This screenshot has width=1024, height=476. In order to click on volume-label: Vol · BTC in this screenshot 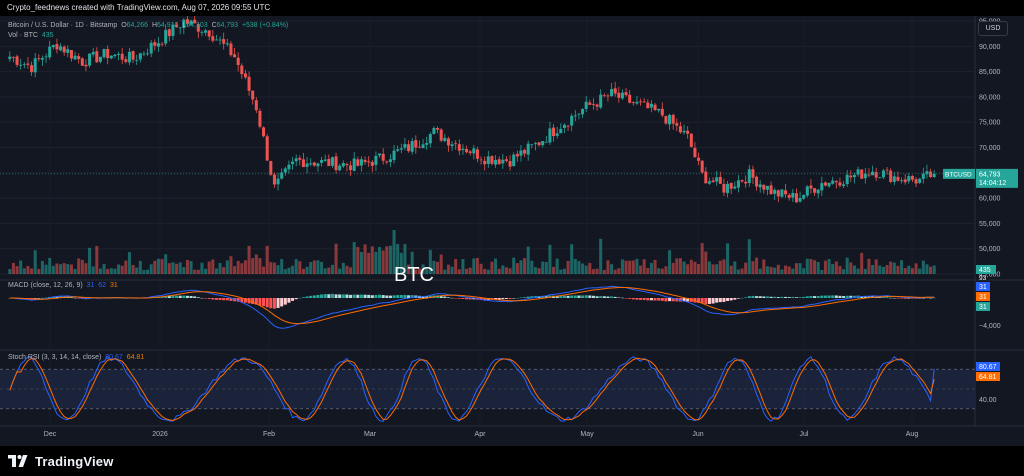, I will do `click(23, 35)`.